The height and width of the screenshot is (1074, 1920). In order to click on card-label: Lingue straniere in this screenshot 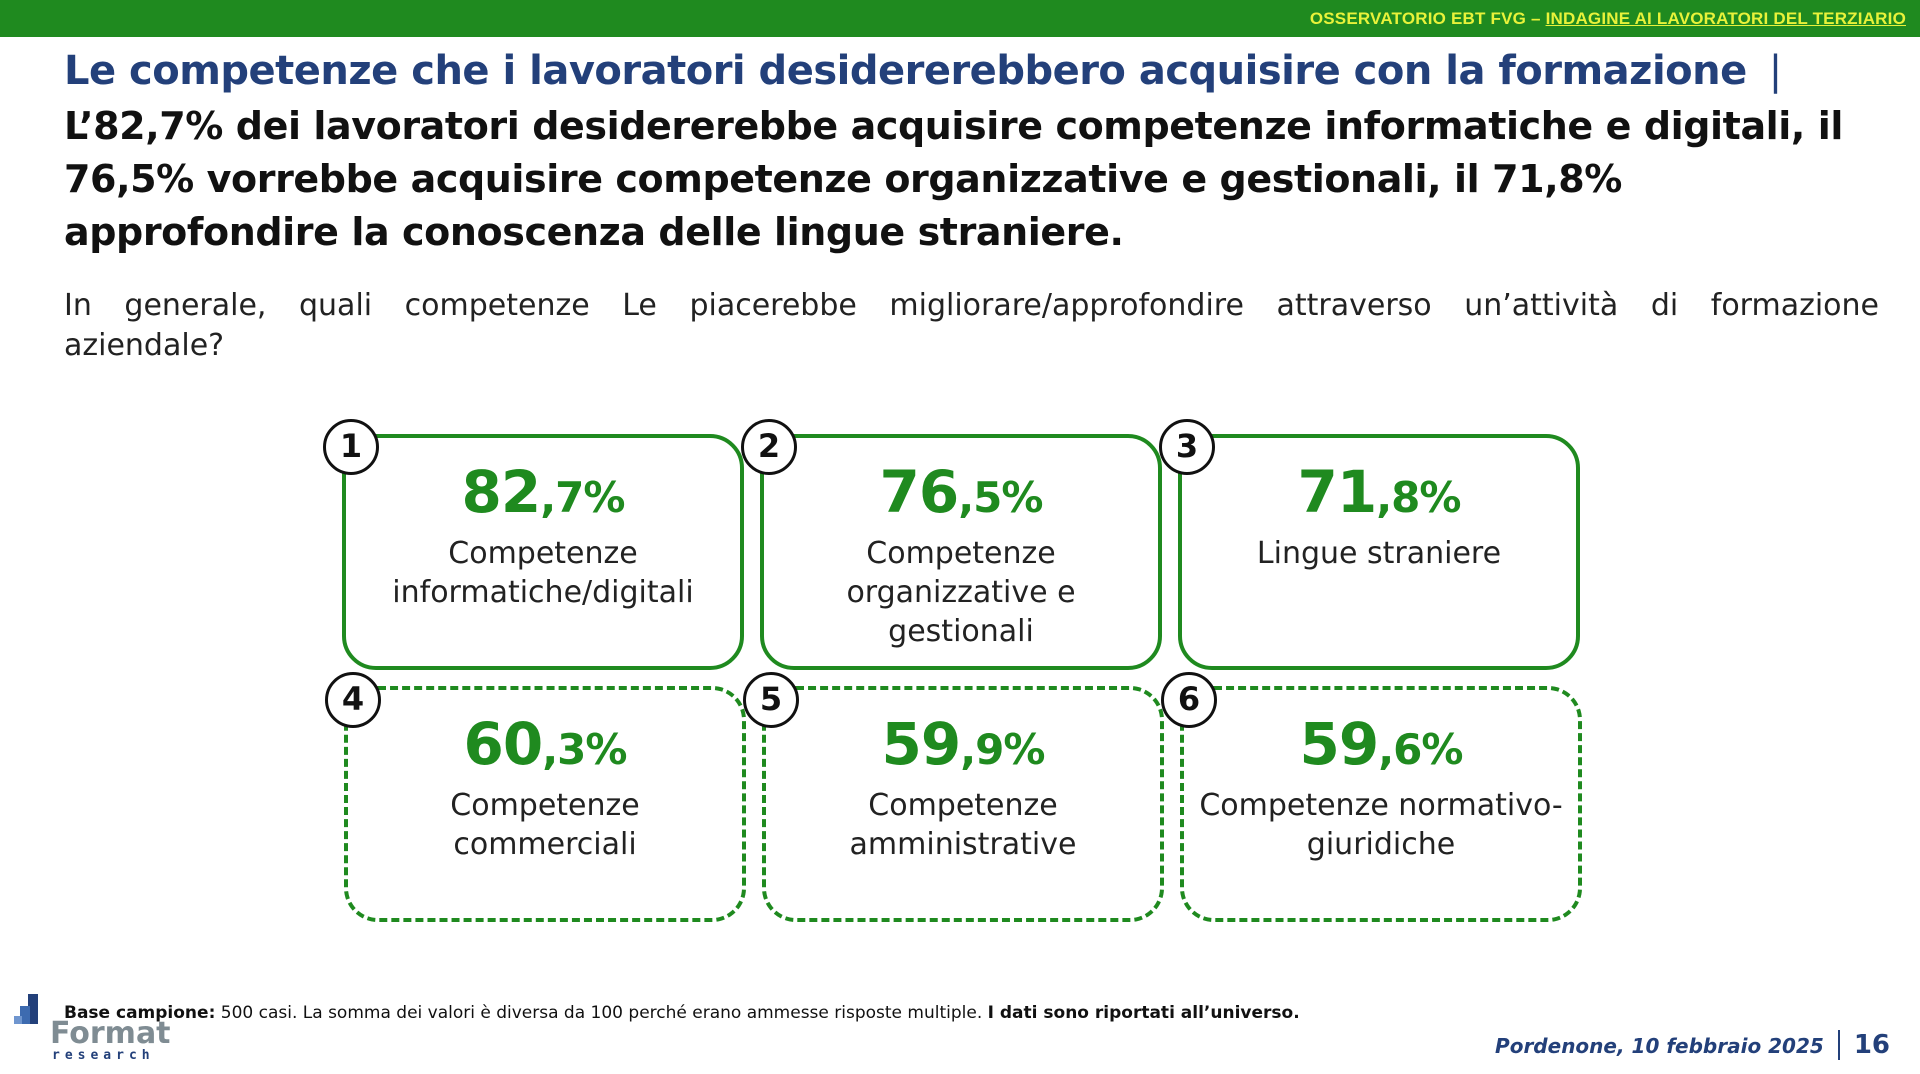, I will do `click(1379, 553)`.